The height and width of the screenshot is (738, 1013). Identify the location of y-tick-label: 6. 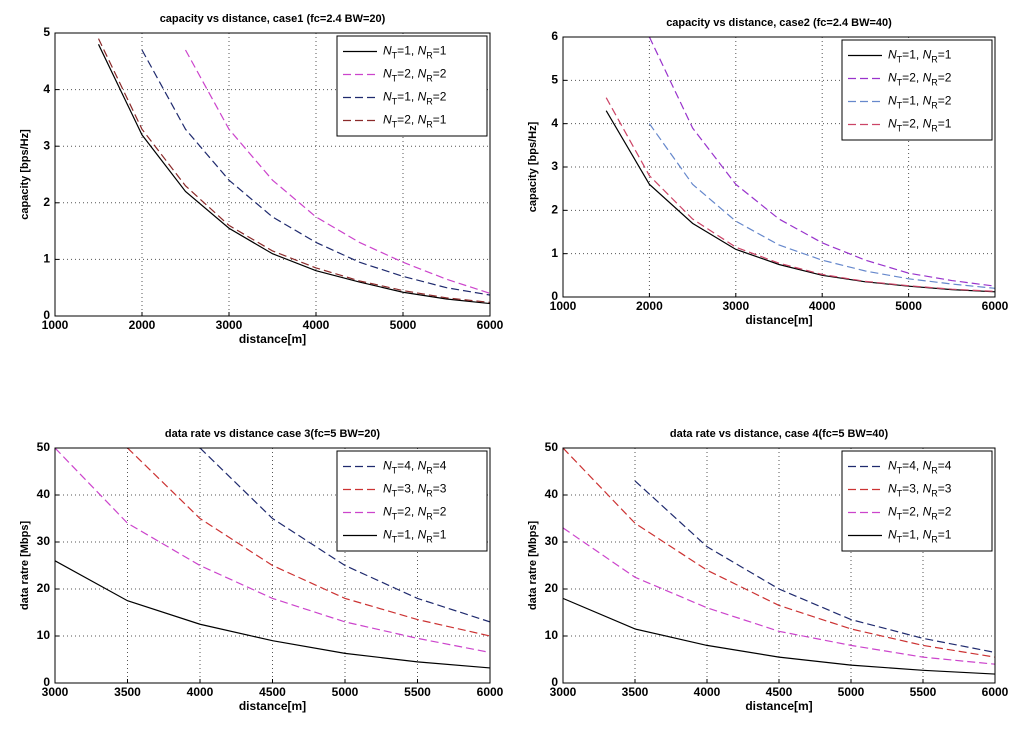
(554, 36).